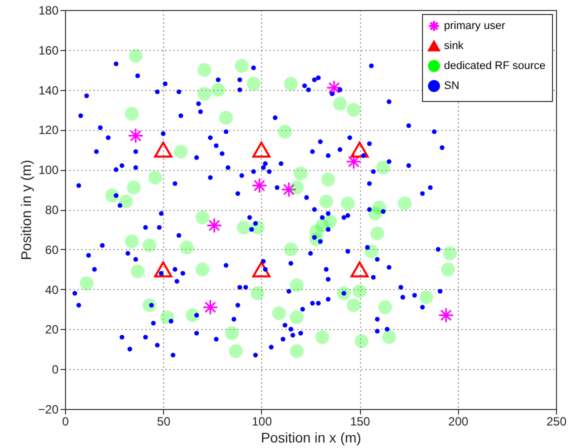 This screenshot has height=448, width=575. Describe the element at coordinates (52, 210) in the screenshot. I see `y-tick-label: 80` at that location.